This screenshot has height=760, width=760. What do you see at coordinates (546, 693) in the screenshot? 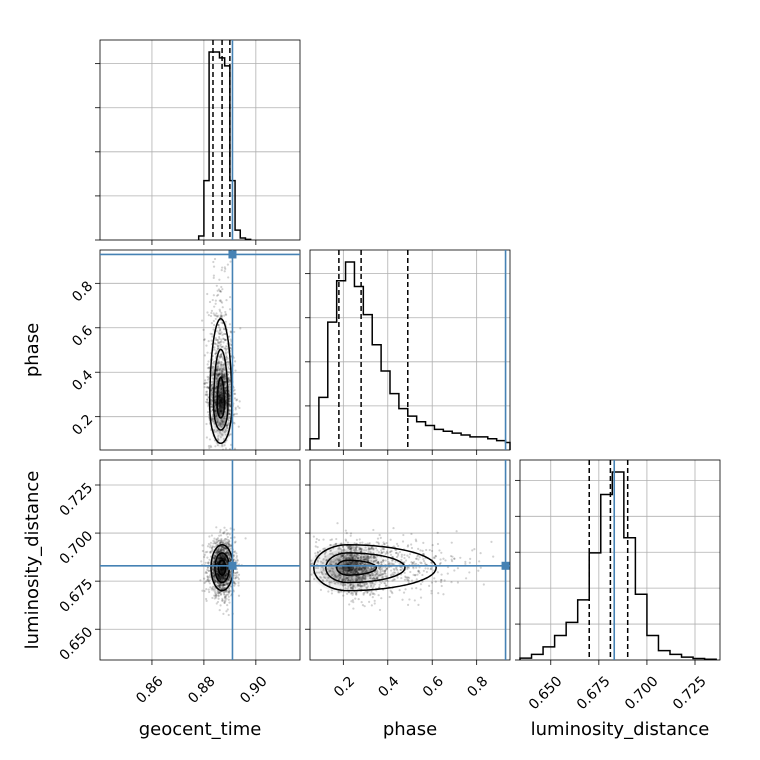
I see `x-tick-label: 0.650` at bounding box center [546, 693].